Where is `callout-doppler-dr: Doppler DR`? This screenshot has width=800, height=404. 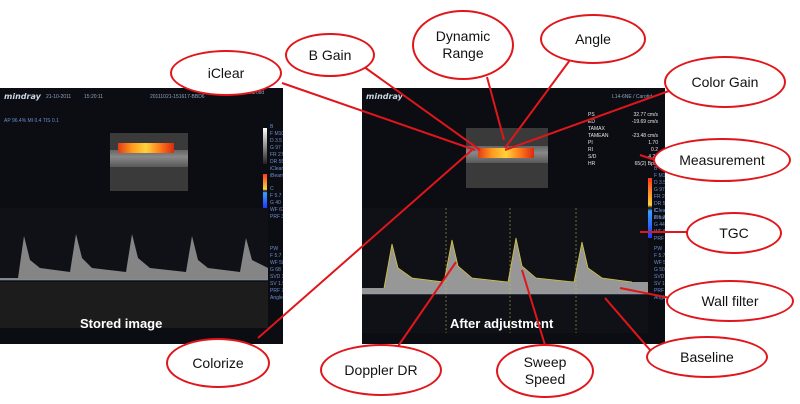
callout-doppler-dr: Doppler DR is located at coordinates (381, 370).